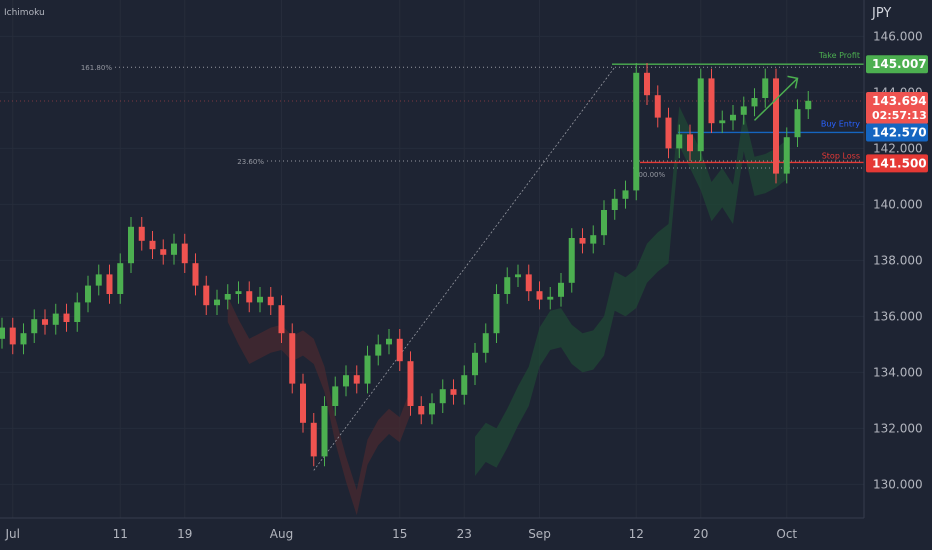 This screenshot has height=550, width=932. I want to click on x-tick-label: Oct, so click(786, 534).